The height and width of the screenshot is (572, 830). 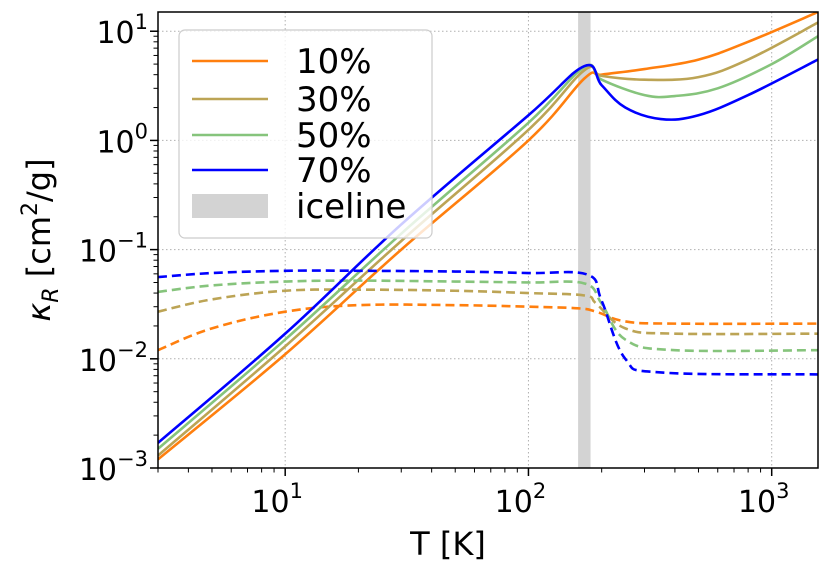 I want to click on legend-label-30: 30%, so click(x=334, y=100).